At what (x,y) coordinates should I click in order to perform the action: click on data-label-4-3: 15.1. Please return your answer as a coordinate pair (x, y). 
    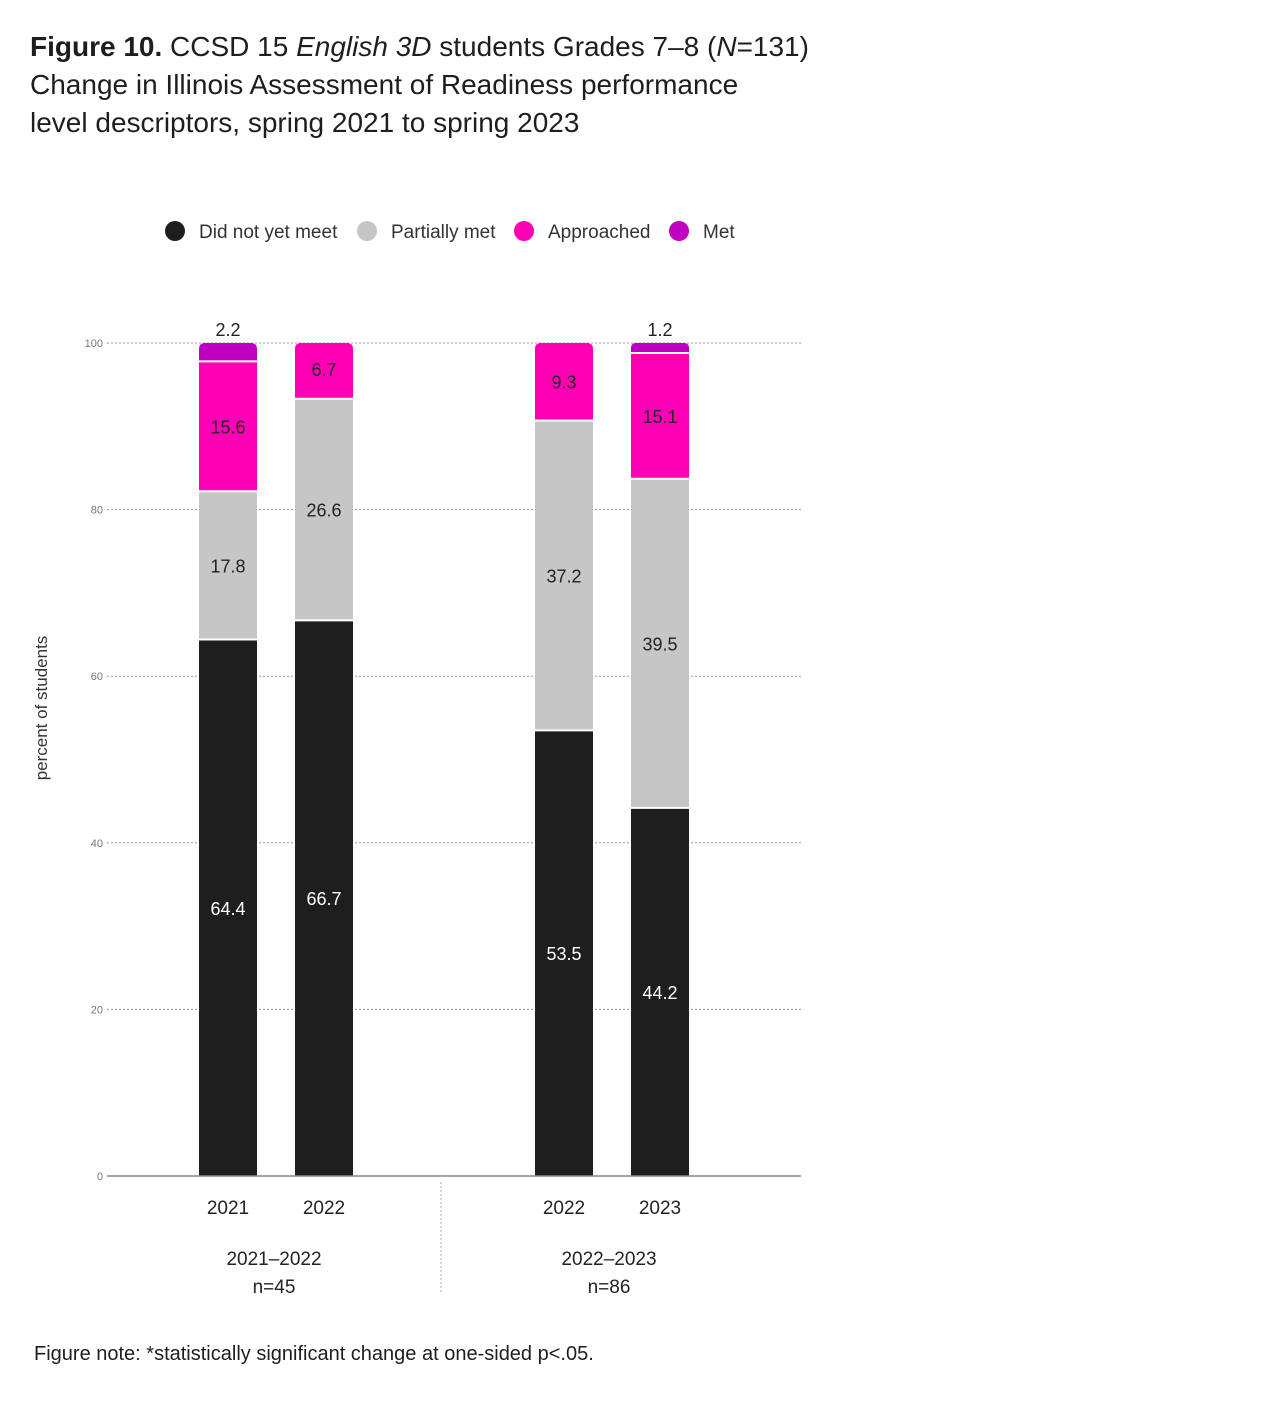
    Looking at the image, I should click on (659, 417).